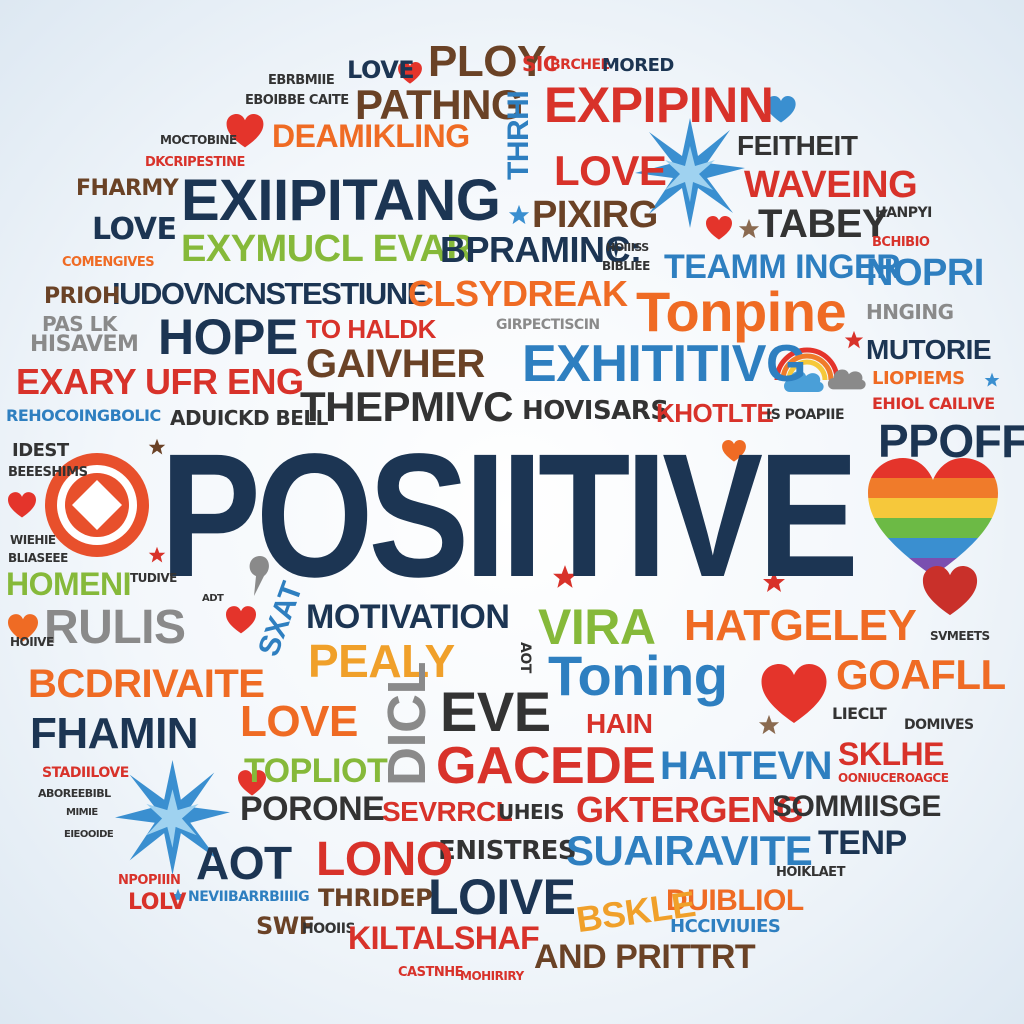 The height and width of the screenshot is (1024, 1024). What do you see at coordinates (495, 711) in the screenshot?
I see `word: EVE` at bounding box center [495, 711].